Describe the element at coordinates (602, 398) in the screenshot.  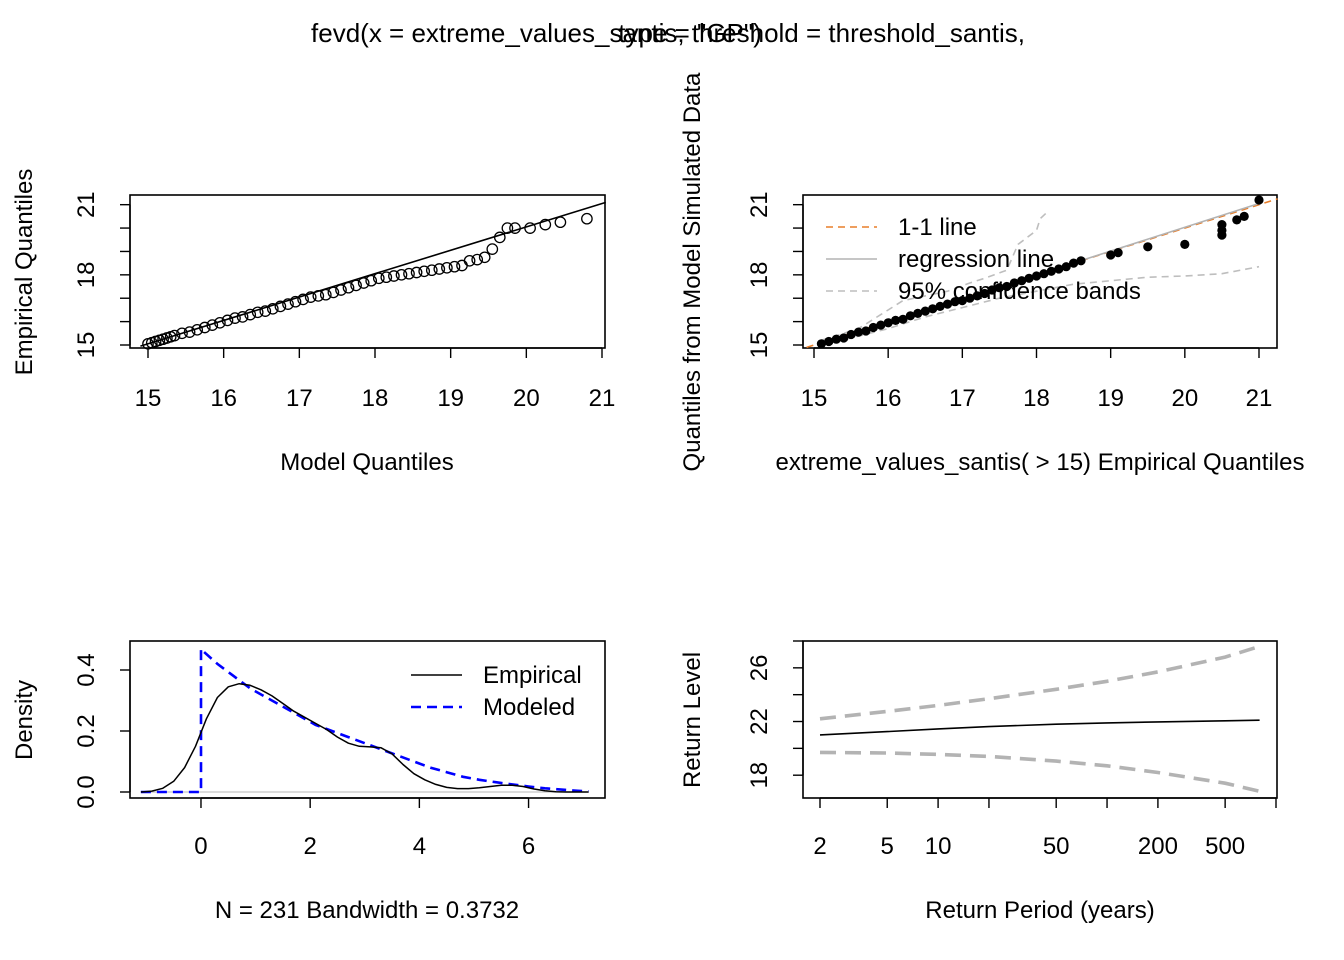
I see `x-tick-label: 21` at that location.